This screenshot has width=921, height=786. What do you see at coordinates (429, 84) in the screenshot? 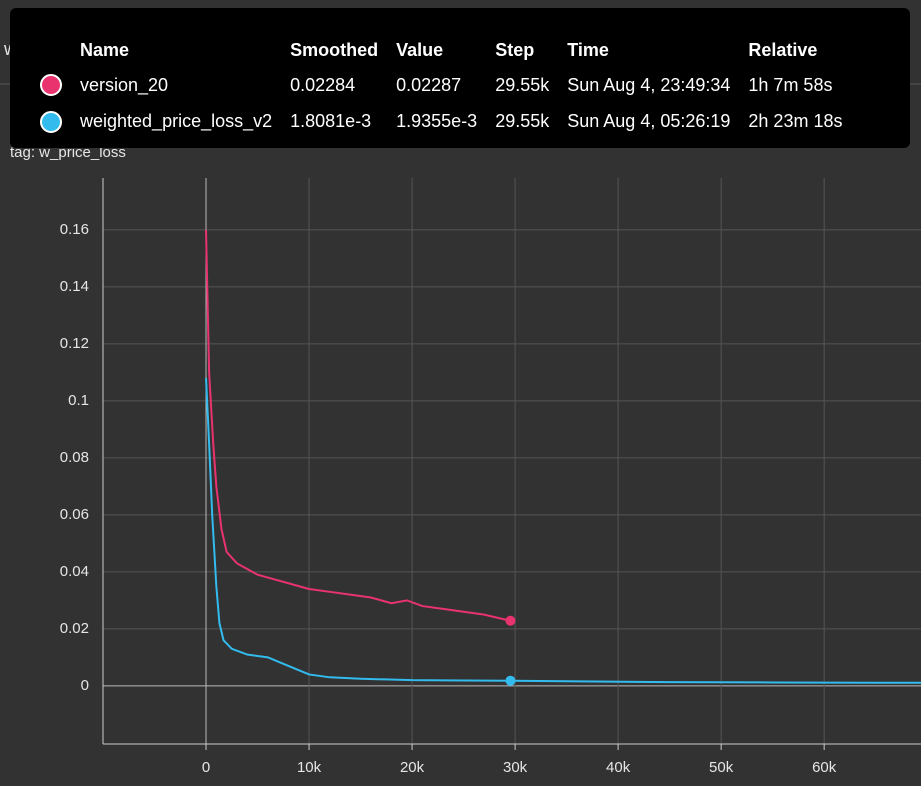
I see `tooltip-cell: 0.02287` at bounding box center [429, 84].